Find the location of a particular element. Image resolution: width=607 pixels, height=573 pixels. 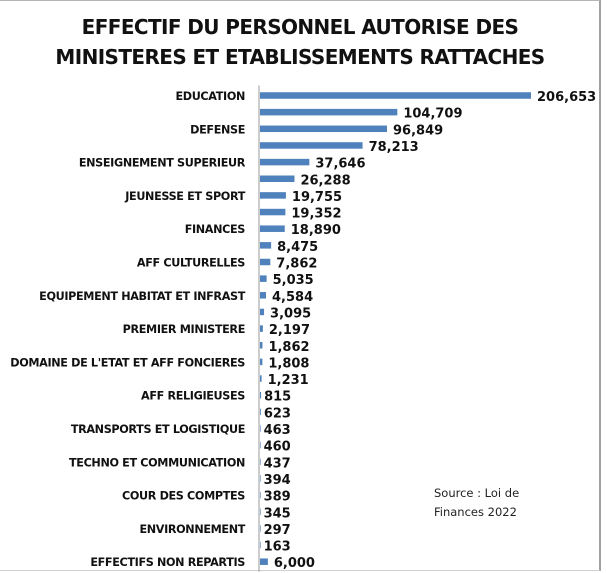

data-label: 1,862 is located at coordinates (288, 347).